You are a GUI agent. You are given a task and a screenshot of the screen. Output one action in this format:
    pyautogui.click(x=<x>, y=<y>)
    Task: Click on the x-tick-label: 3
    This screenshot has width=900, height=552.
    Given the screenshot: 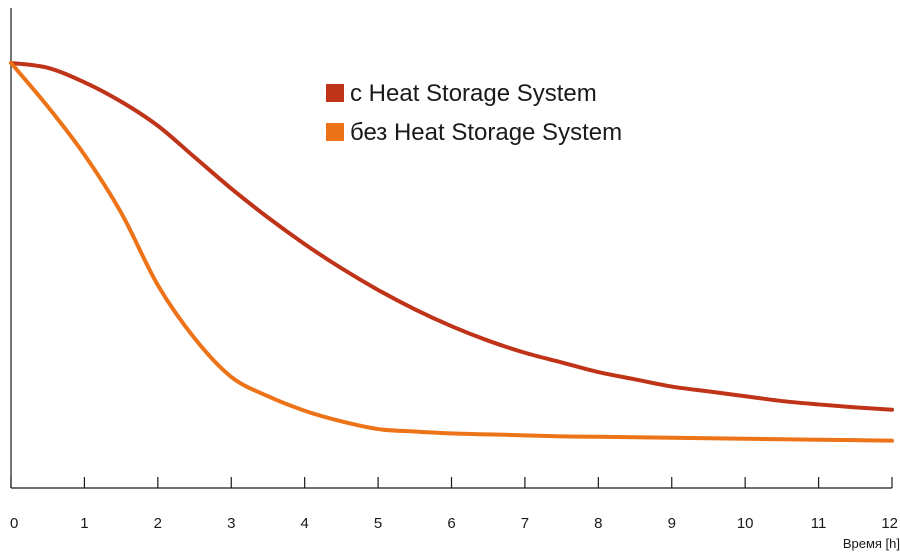 What is the action you would take?
    pyautogui.click(x=231, y=523)
    